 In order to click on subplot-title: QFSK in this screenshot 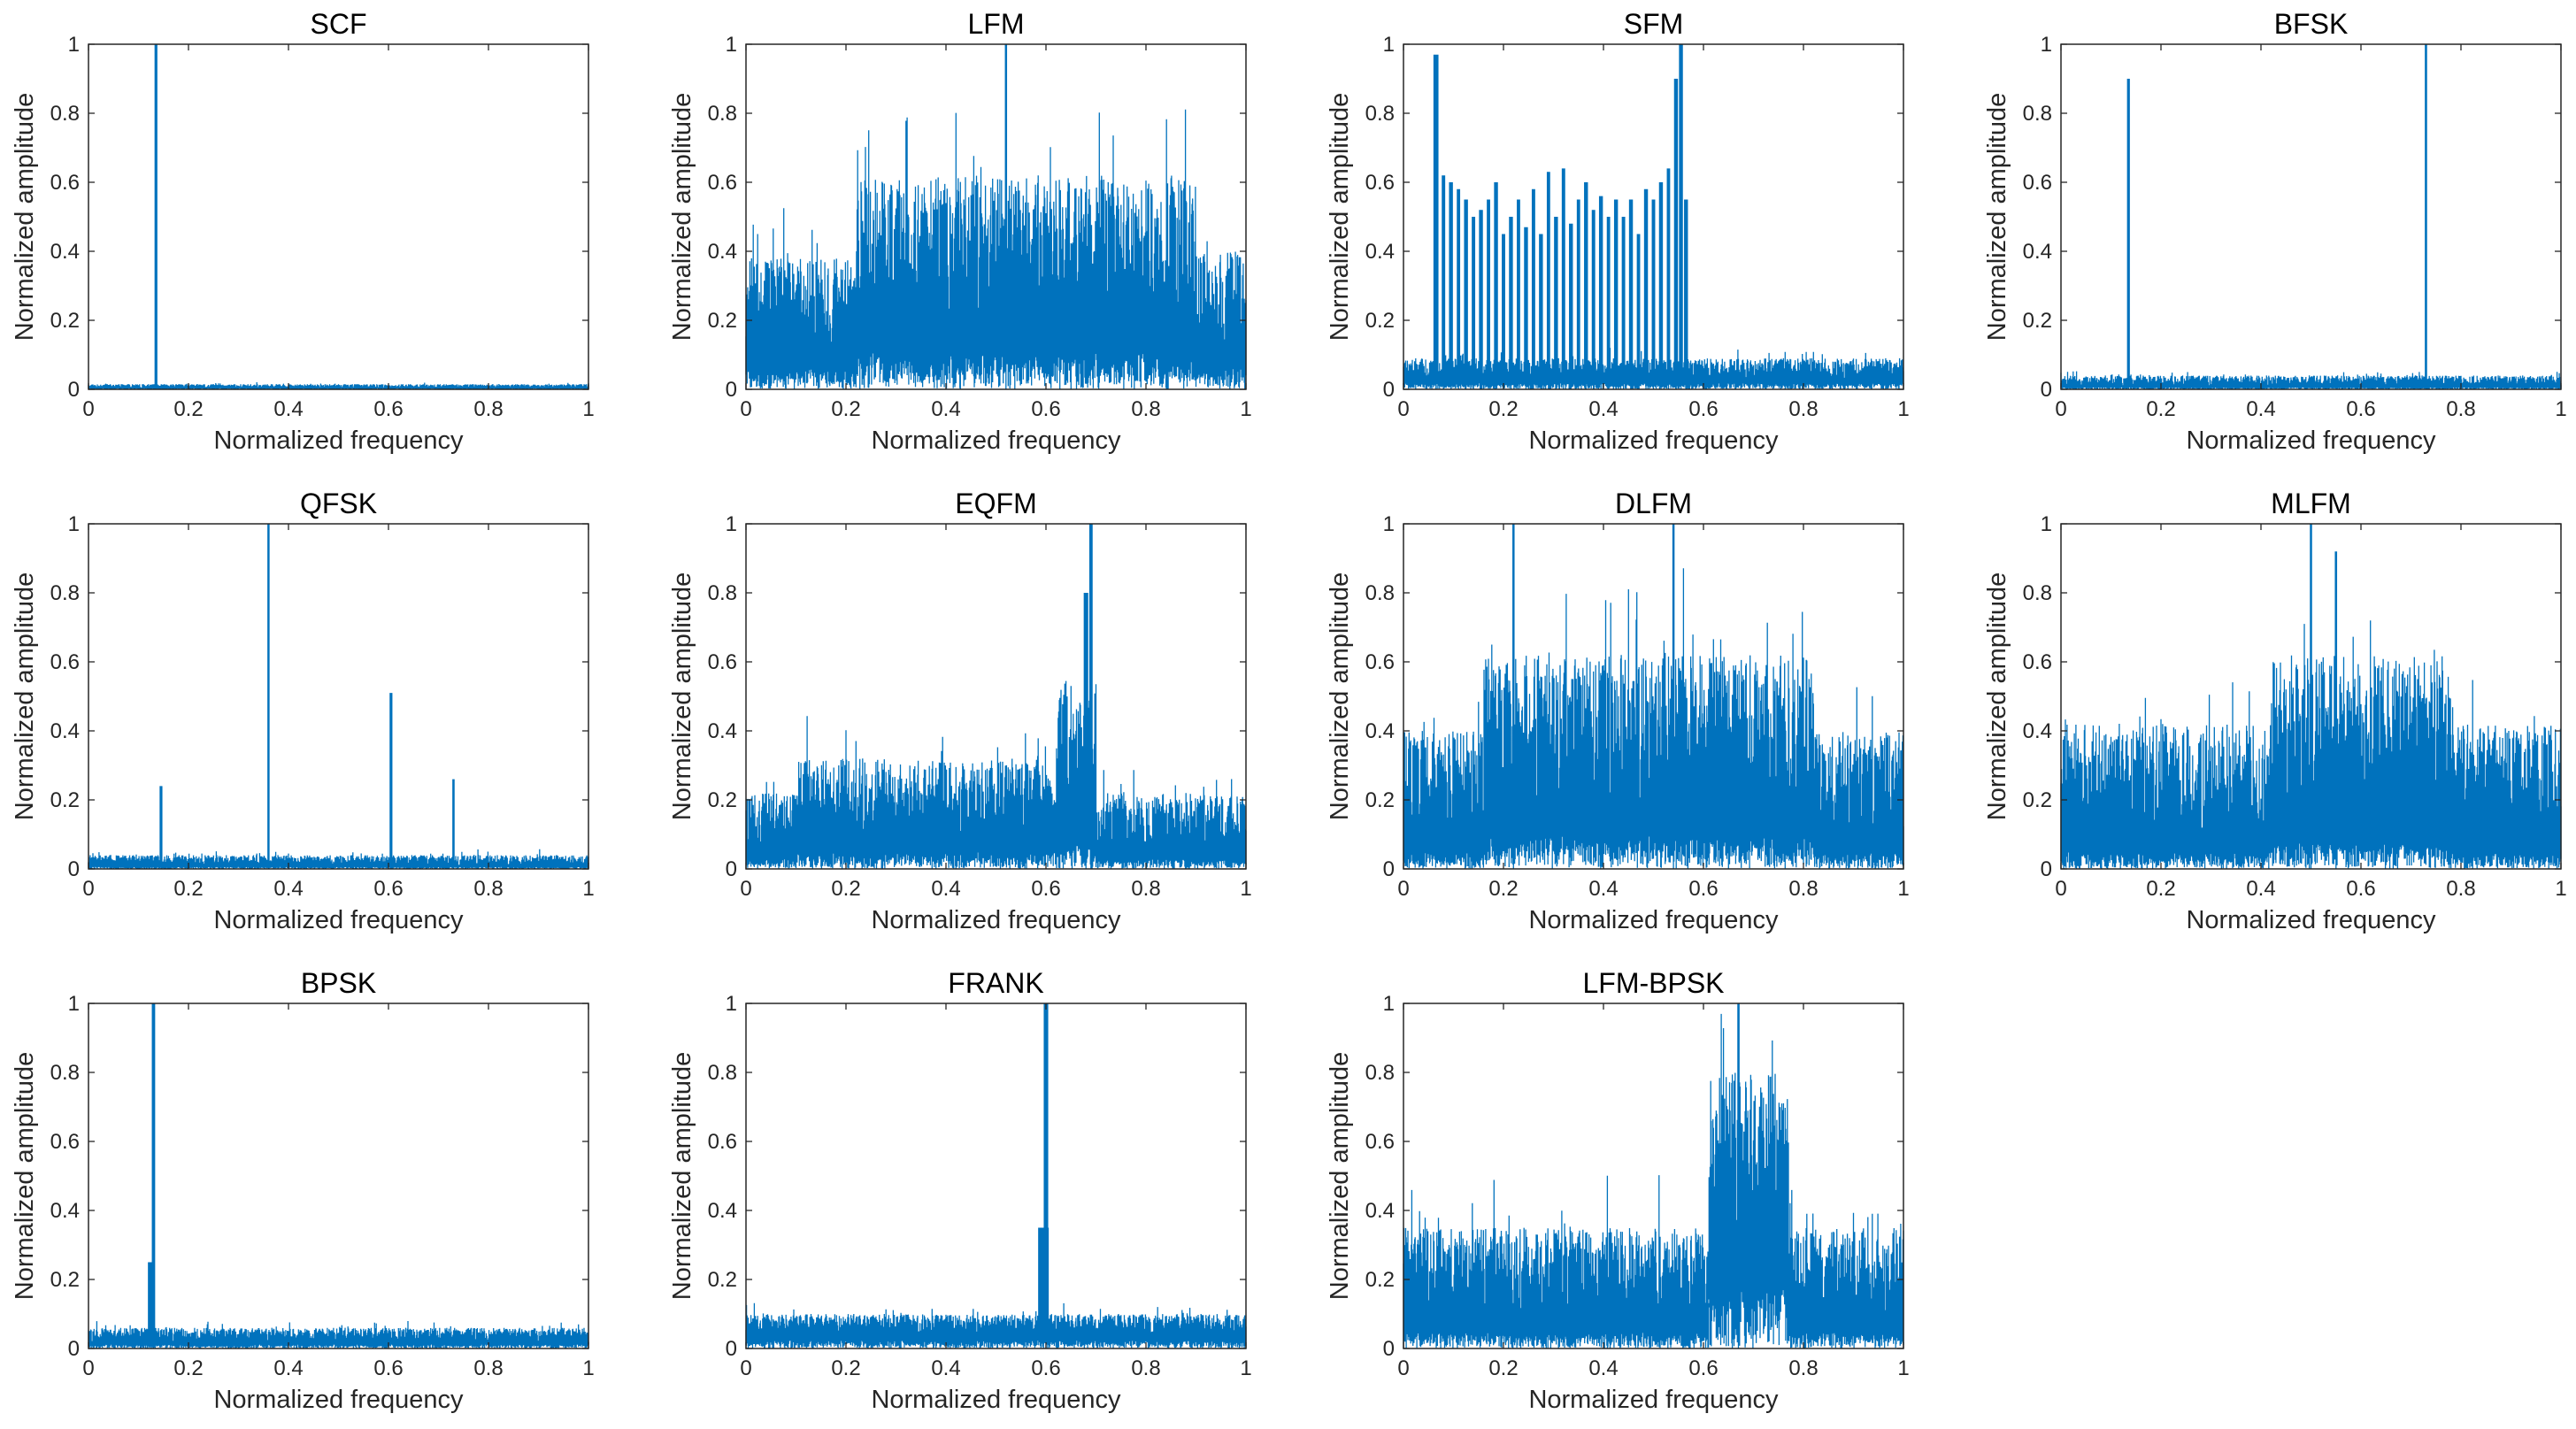, I will do `click(338, 504)`.